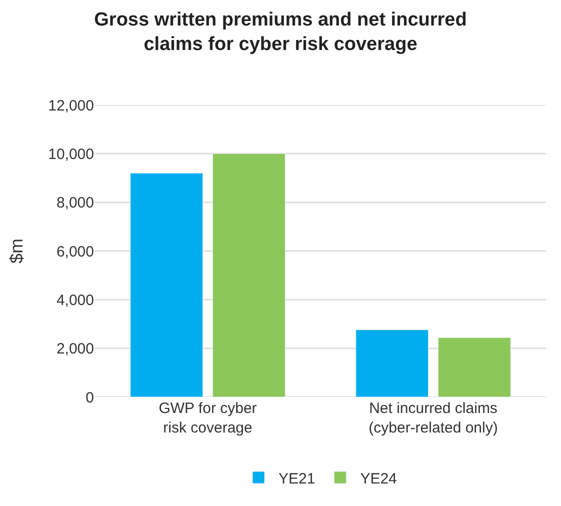 The image size is (561, 506). I want to click on y-tick-label: 2,000, so click(75, 349).